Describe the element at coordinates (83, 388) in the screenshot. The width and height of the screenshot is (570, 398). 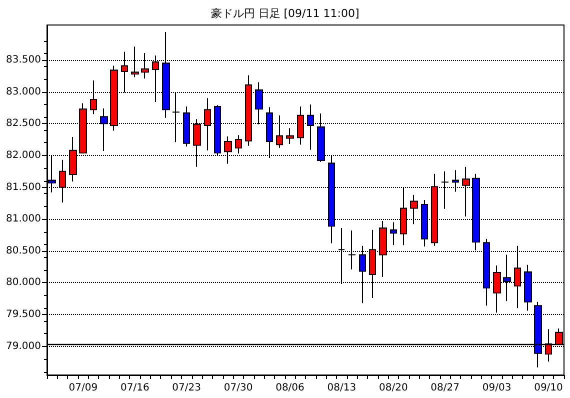
I see `x-tick-label: 07/09` at that location.